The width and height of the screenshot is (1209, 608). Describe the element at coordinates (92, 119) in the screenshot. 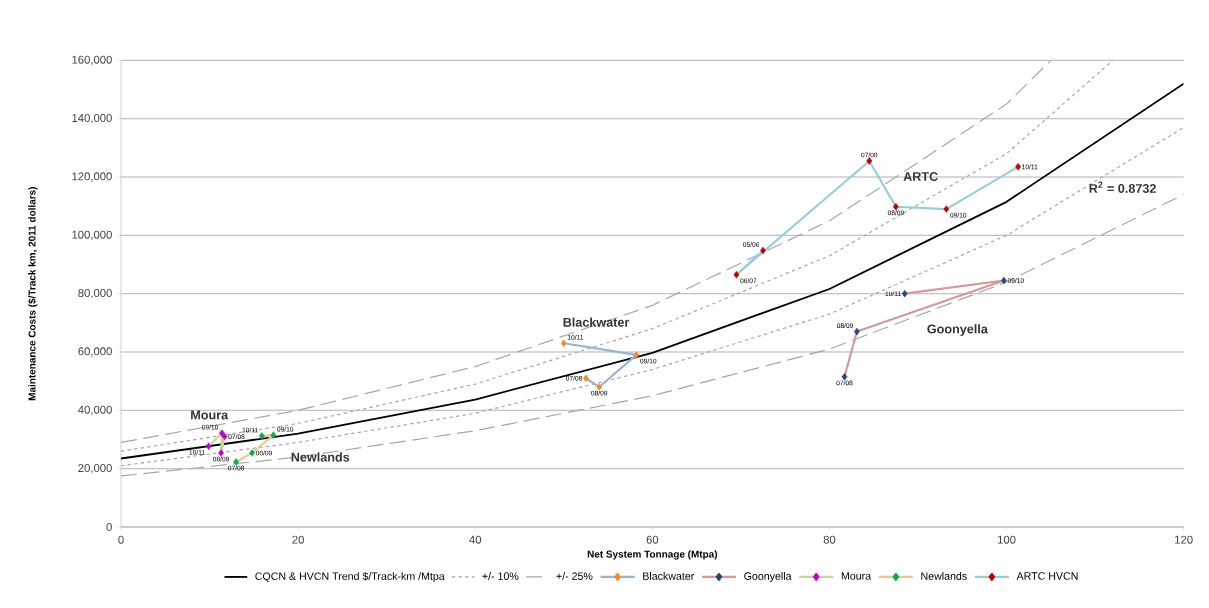

I see `y-tick-label: 140,000` at that location.